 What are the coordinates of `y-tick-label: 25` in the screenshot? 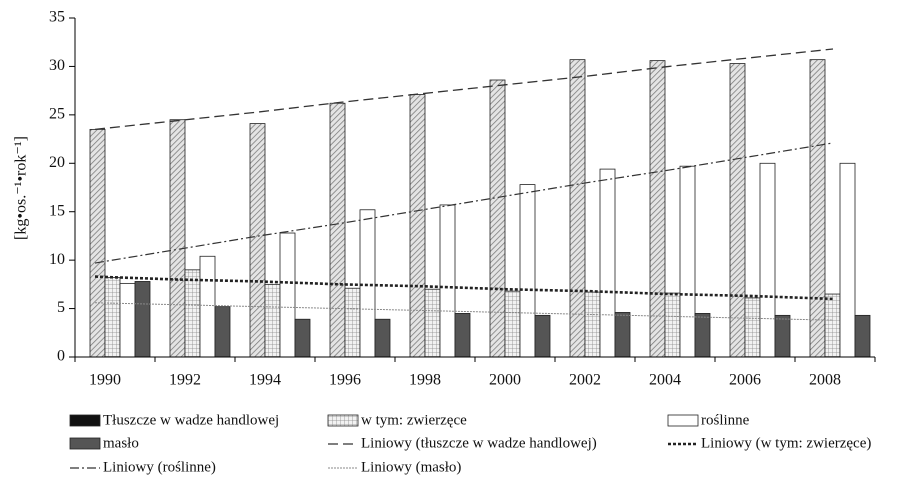 It's located at (57, 114).